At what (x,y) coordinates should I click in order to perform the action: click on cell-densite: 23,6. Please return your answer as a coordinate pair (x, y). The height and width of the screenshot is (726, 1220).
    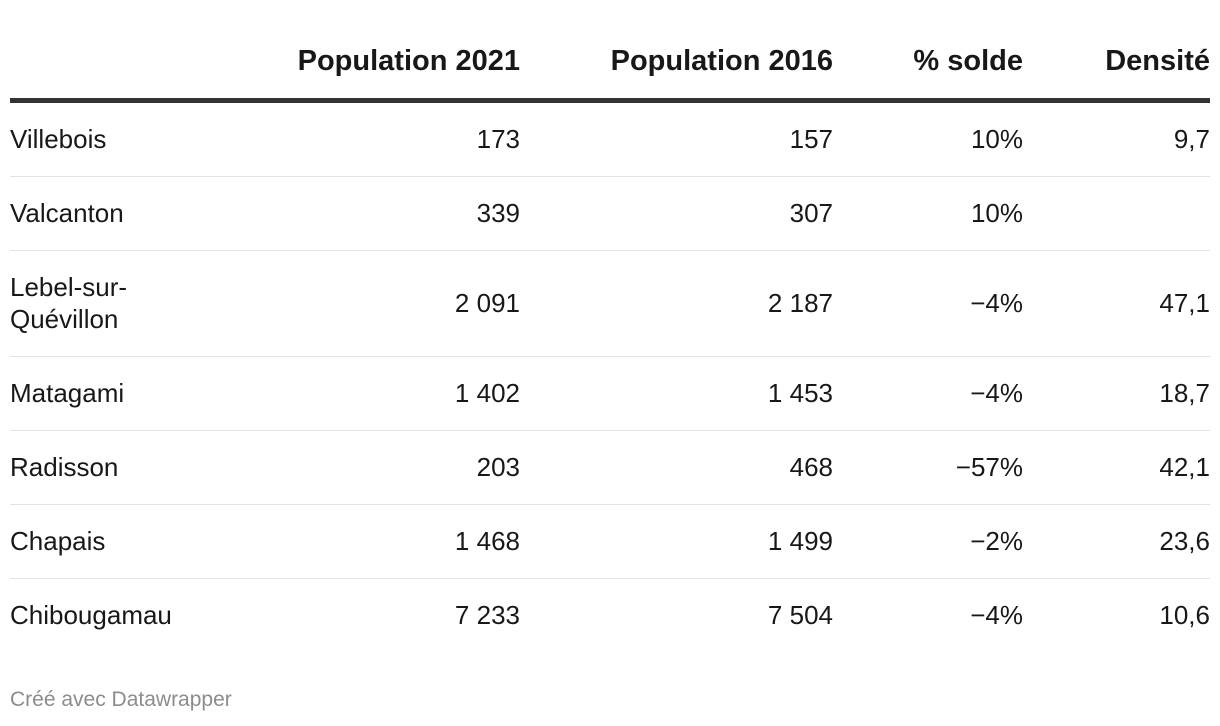
    Looking at the image, I should click on (1116, 541).